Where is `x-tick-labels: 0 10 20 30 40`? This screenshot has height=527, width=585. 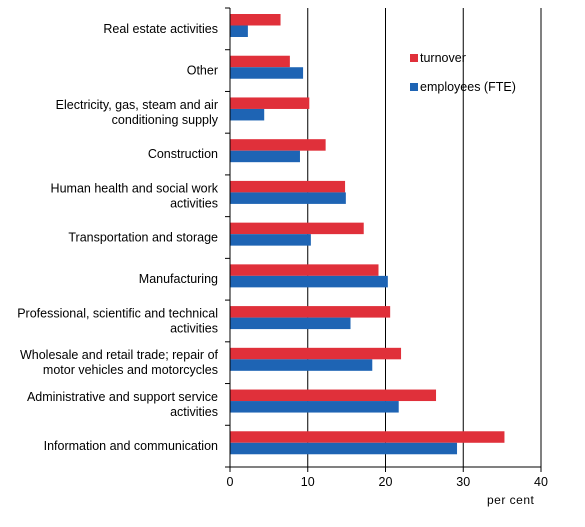
x-tick-labels: 0 10 20 30 40 is located at coordinates (387, 482).